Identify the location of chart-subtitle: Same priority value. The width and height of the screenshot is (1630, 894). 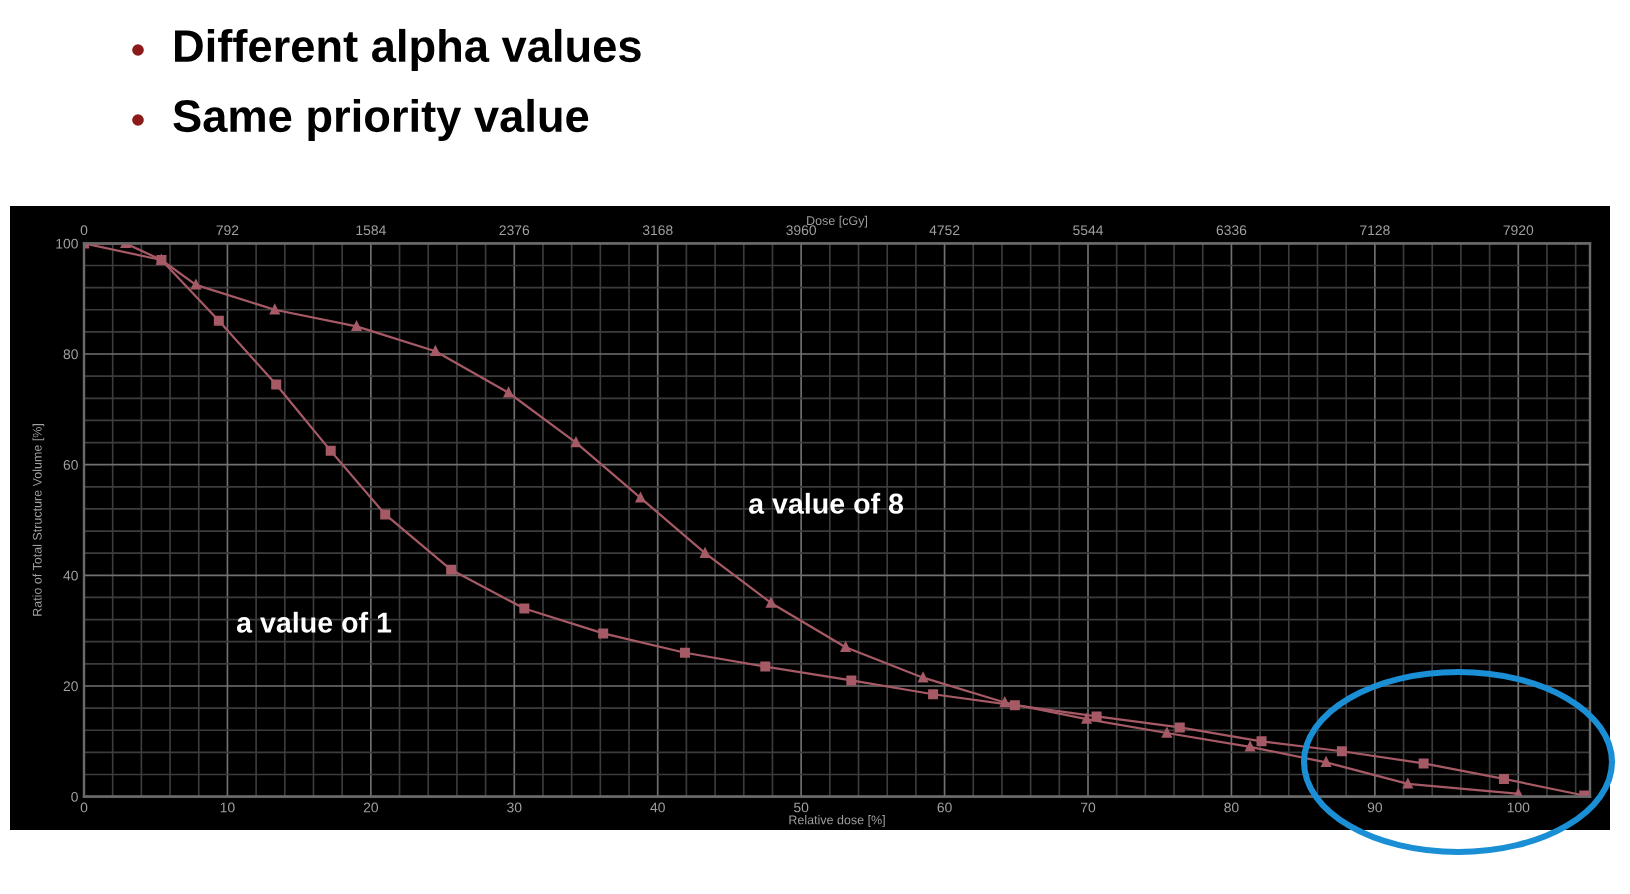
(381, 120).